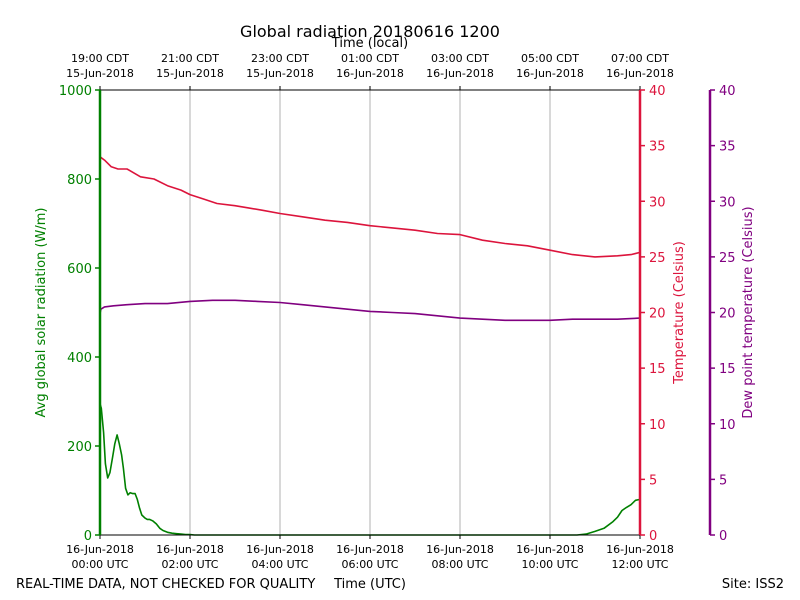  What do you see at coordinates (459, 564) in the screenshot?
I see `x-tick-label-time: 08:00 UTC` at bounding box center [459, 564].